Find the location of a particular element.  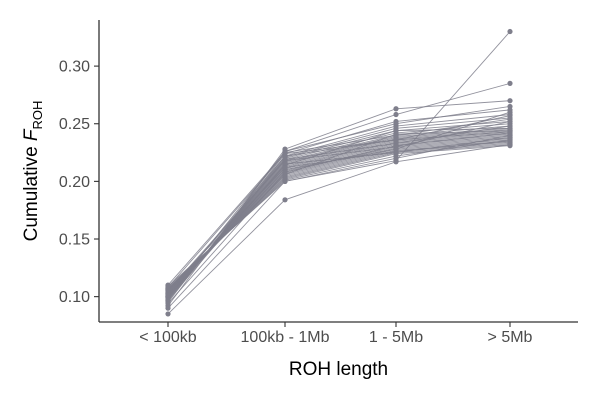

x-tick-label: 1 - 5Mb is located at coordinates (396, 337).